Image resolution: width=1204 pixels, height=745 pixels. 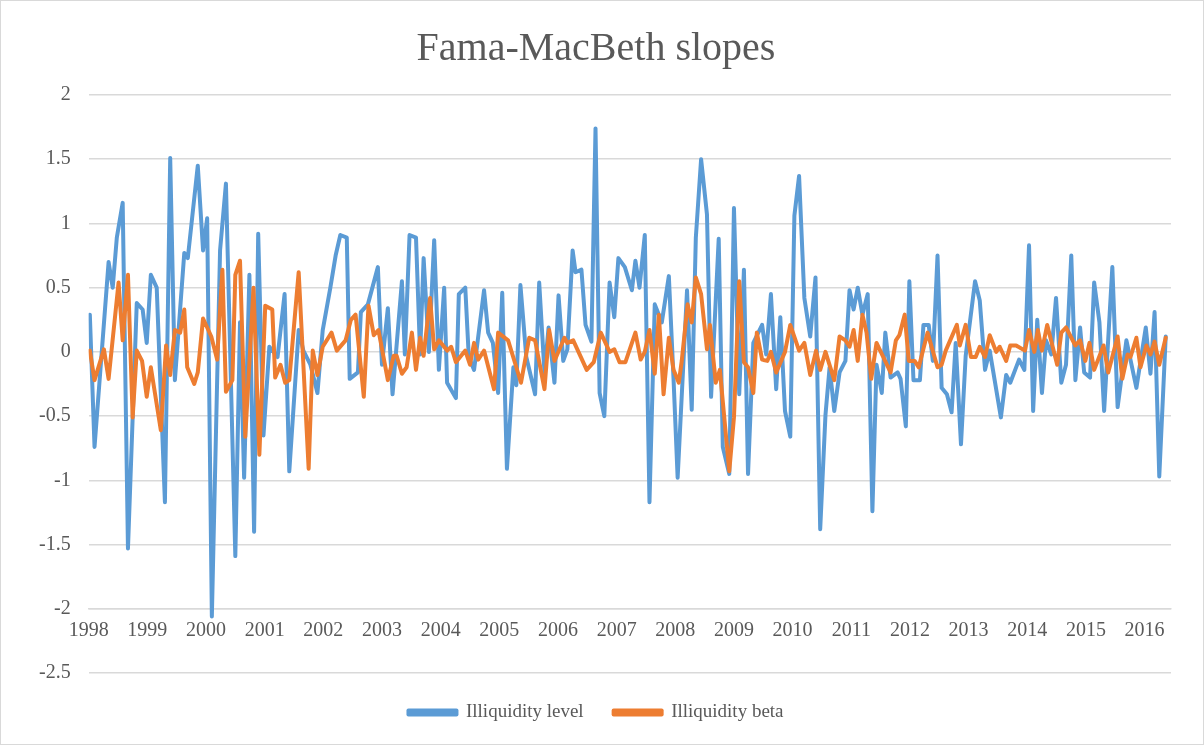 What do you see at coordinates (499, 629) in the screenshot?
I see `x-tick-label: 2005` at bounding box center [499, 629].